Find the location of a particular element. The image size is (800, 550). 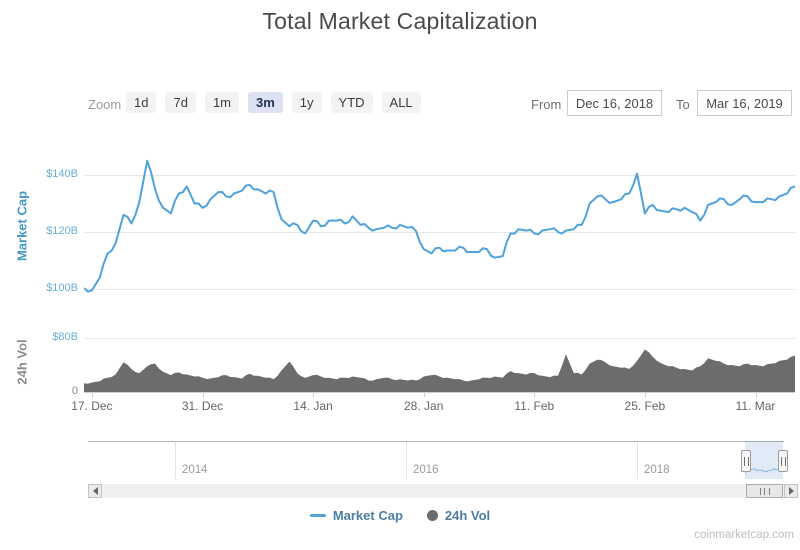

y-axis-label: $100B is located at coordinates (62, 288).